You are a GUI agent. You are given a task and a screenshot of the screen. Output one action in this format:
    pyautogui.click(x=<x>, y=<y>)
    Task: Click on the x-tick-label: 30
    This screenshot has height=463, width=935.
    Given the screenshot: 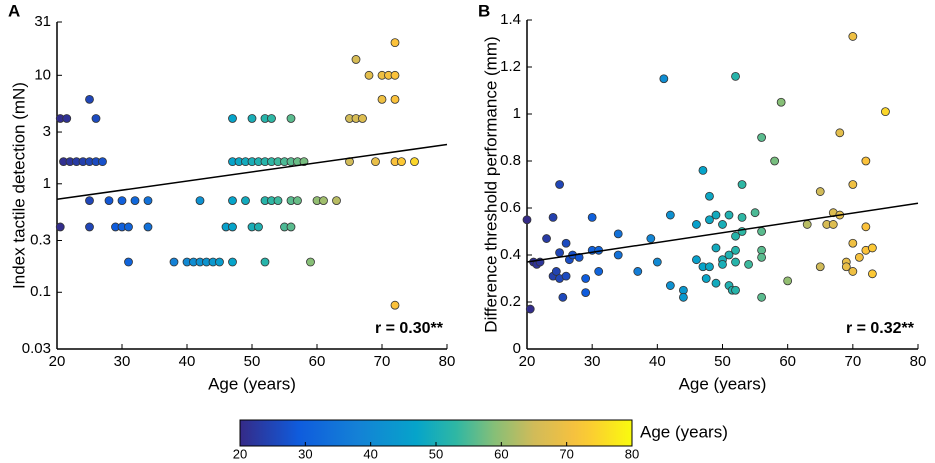 What is the action you would take?
    pyautogui.click(x=592, y=361)
    